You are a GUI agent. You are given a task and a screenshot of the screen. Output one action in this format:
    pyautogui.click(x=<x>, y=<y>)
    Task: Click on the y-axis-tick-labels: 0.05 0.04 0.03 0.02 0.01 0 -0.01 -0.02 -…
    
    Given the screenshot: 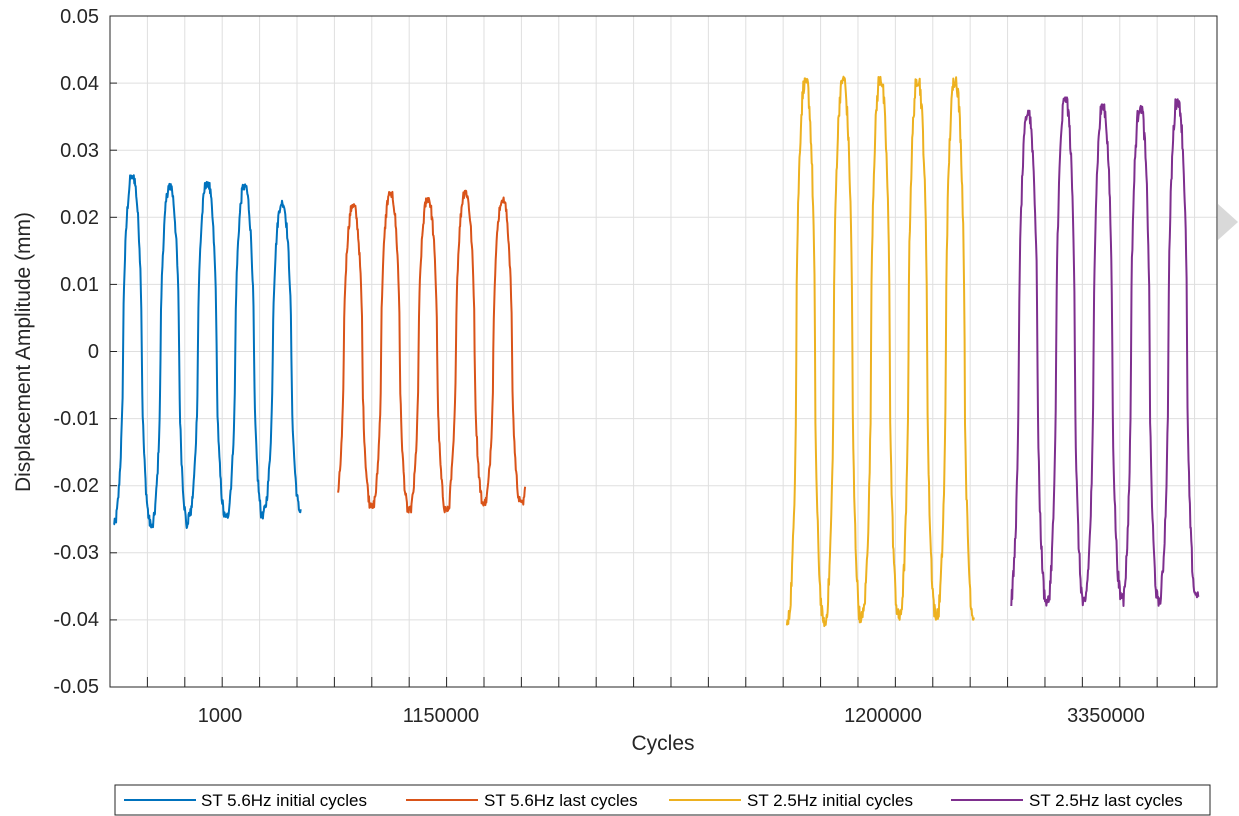 What is the action you would take?
    pyautogui.click(x=76, y=352)
    